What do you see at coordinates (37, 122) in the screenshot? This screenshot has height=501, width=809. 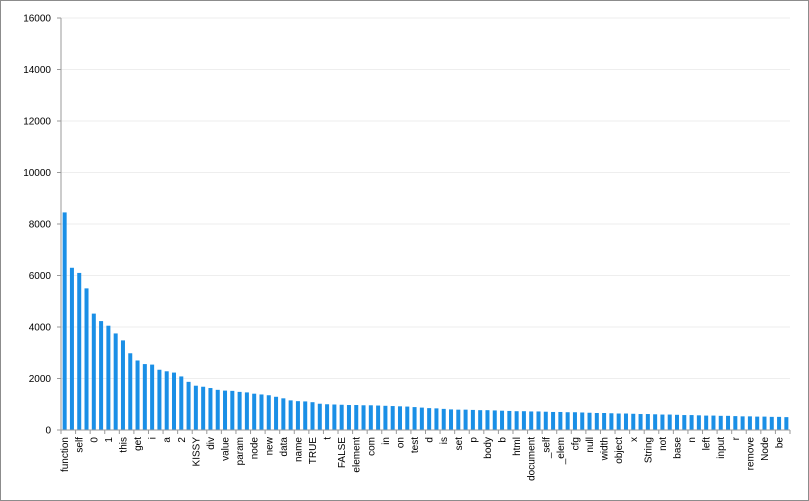 I see `y-tick-label: 12000` at bounding box center [37, 122].